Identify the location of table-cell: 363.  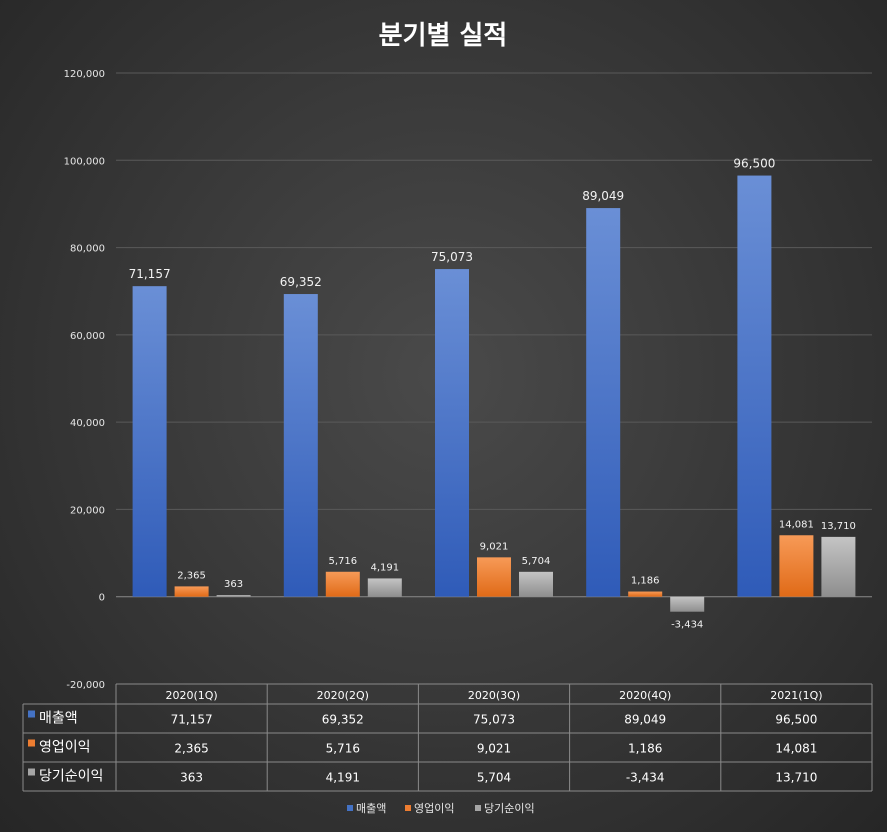
(191, 778).